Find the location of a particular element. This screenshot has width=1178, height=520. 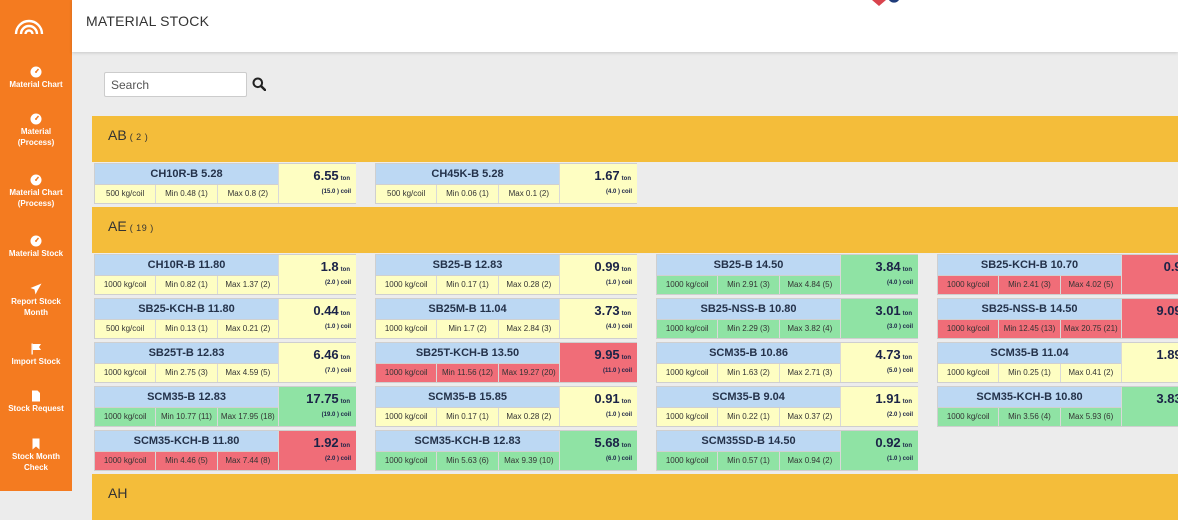

sidebar-item-material-process: Material (Process) is located at coordinates (36, 130).